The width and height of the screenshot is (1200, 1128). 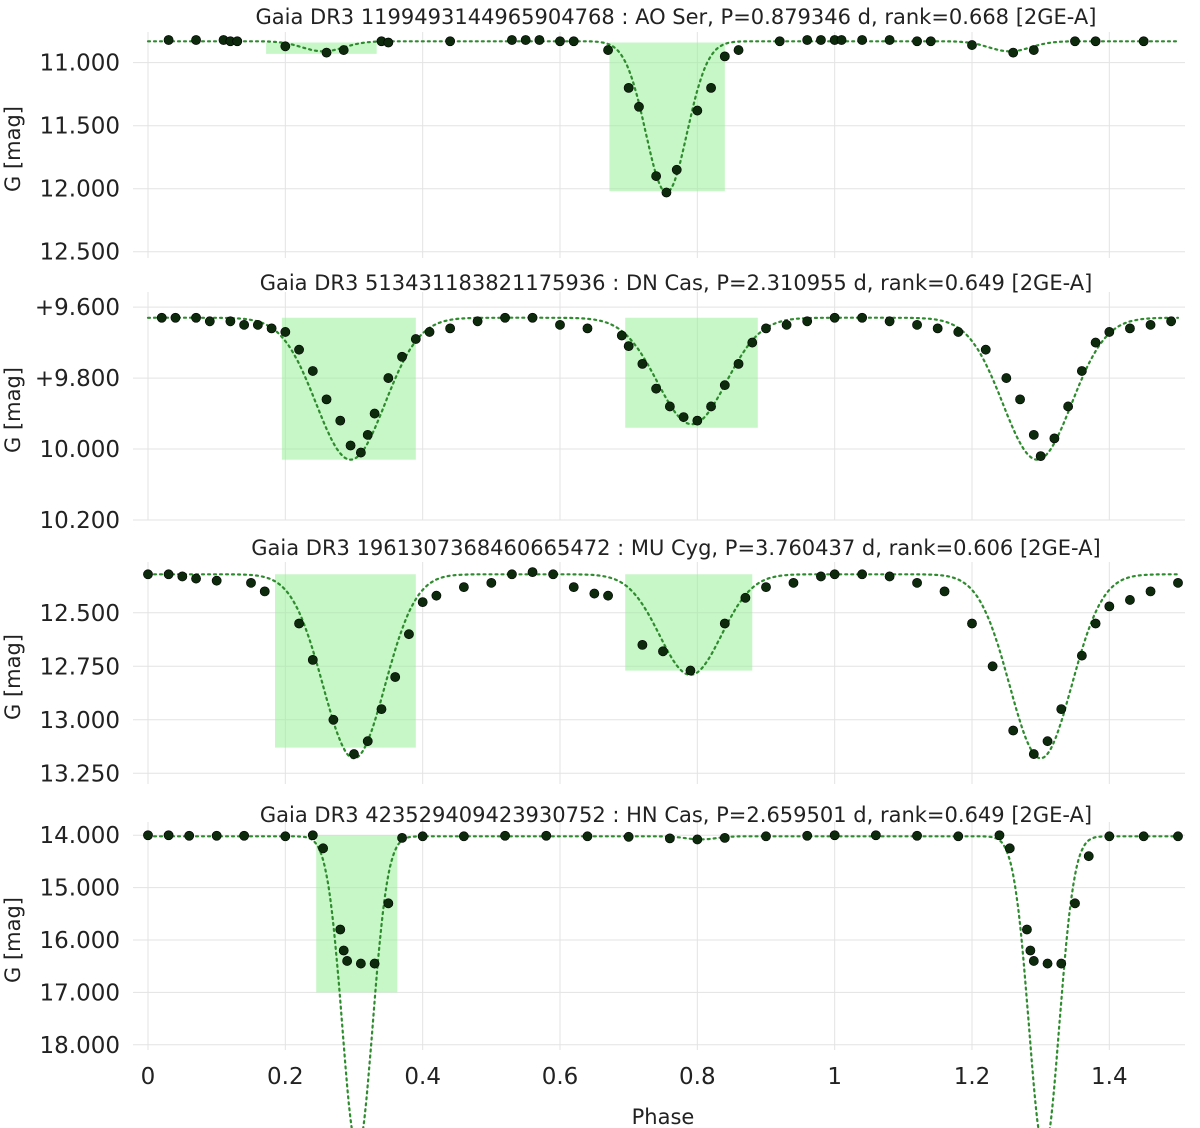 What do you see at coordinates (80, 614) in the screenshot?
I see `y-tick-label: 12.500` at bounding box center [80, 614].